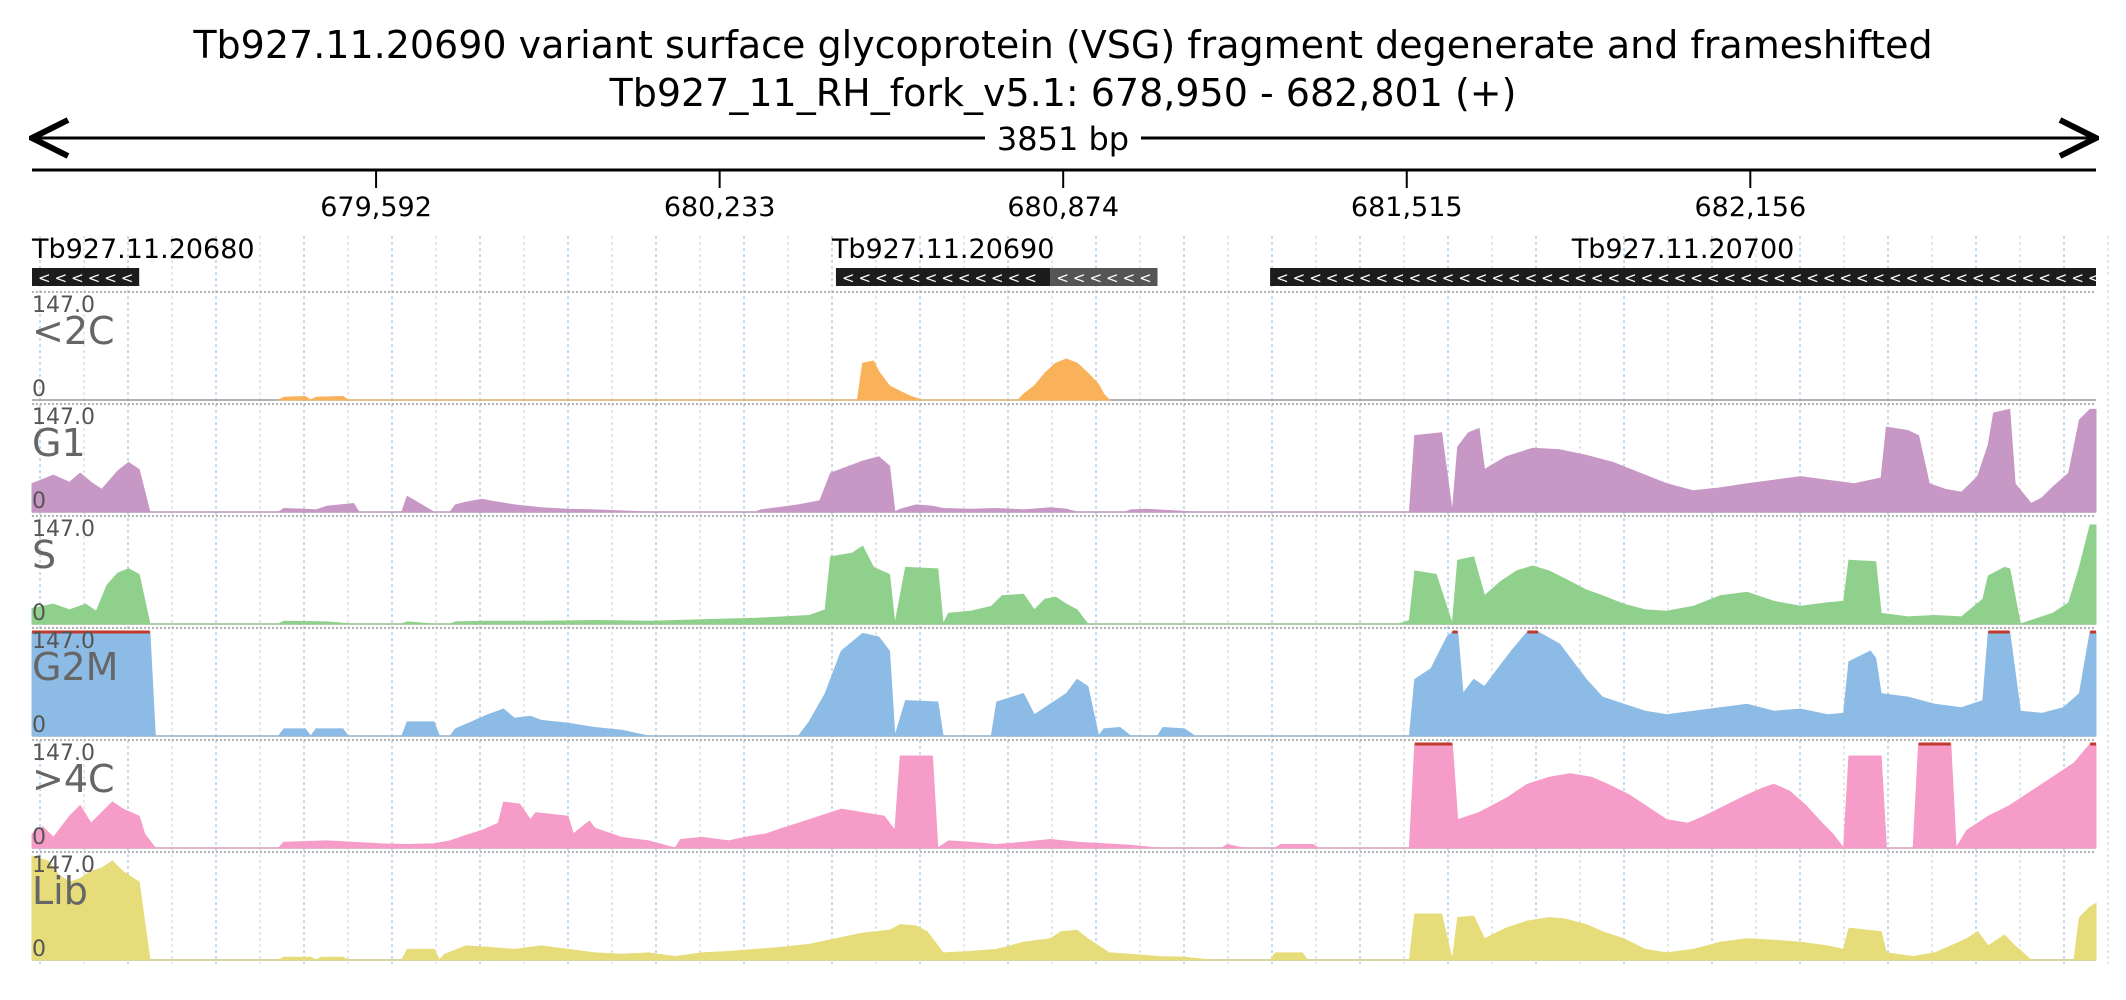 The width and height of the screenshot is (2126, 1000). I want to click on gene-feature: <<<<<<<<<<<< Tb927.11.20690, so click(943, 260).